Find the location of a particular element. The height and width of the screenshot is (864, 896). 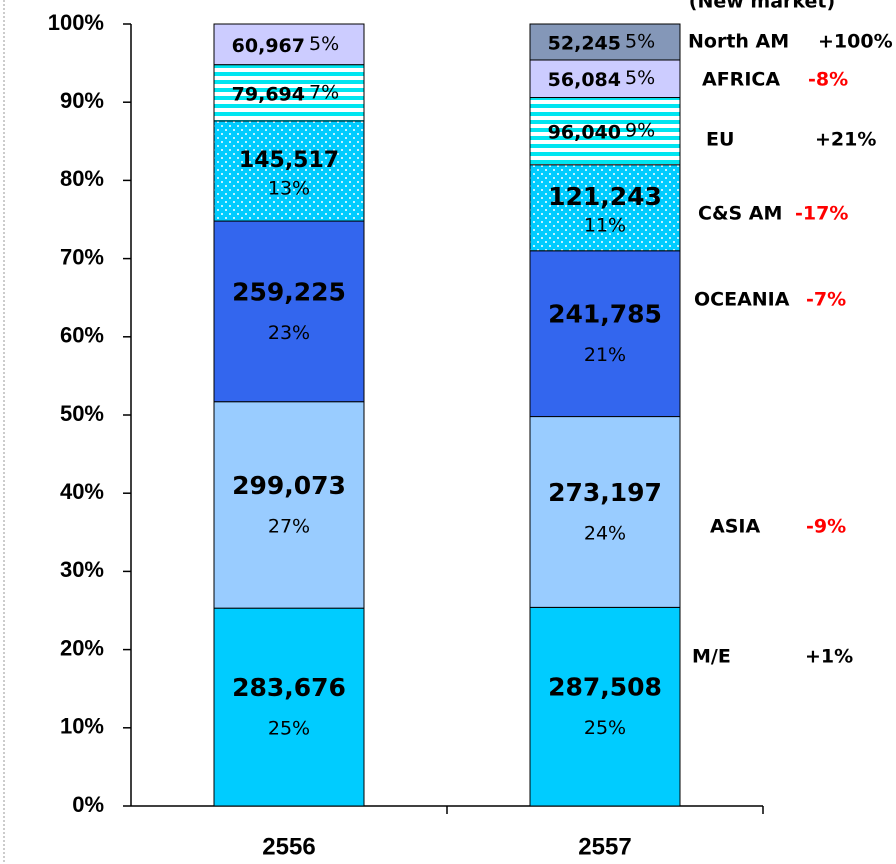

value-label: 27% is located at coordinates (289, 526).